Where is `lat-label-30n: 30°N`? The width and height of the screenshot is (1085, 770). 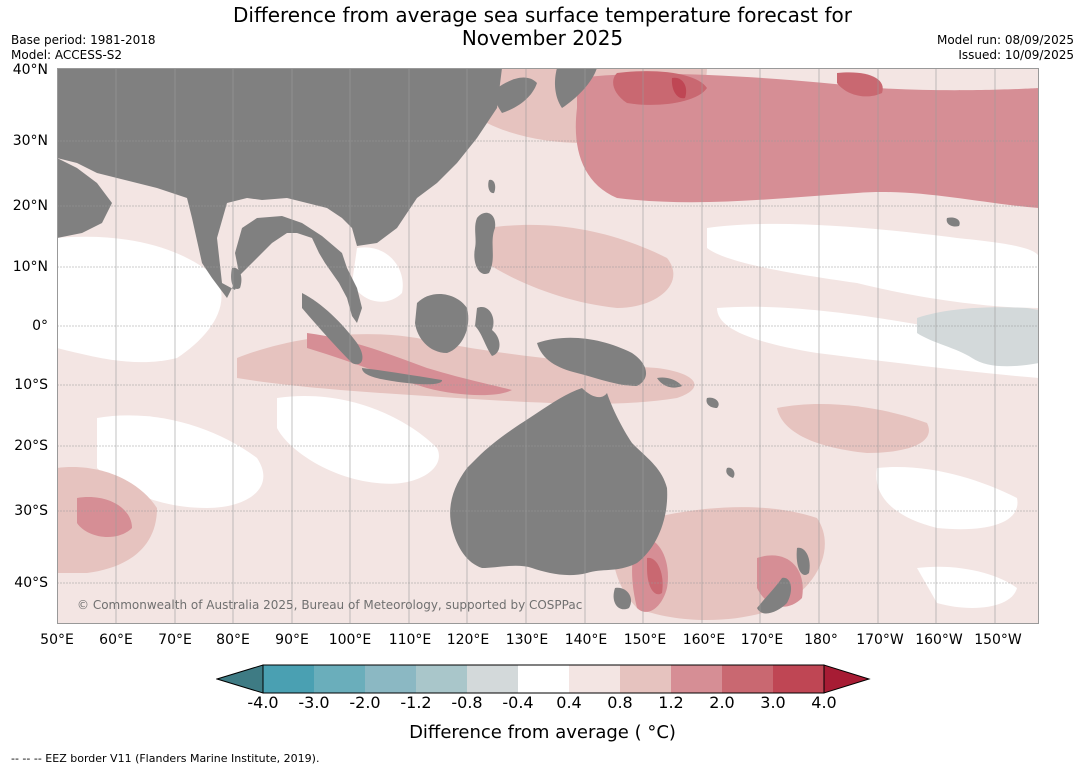
lat-label-30n: 30°N is located at coordinates (30, 141).